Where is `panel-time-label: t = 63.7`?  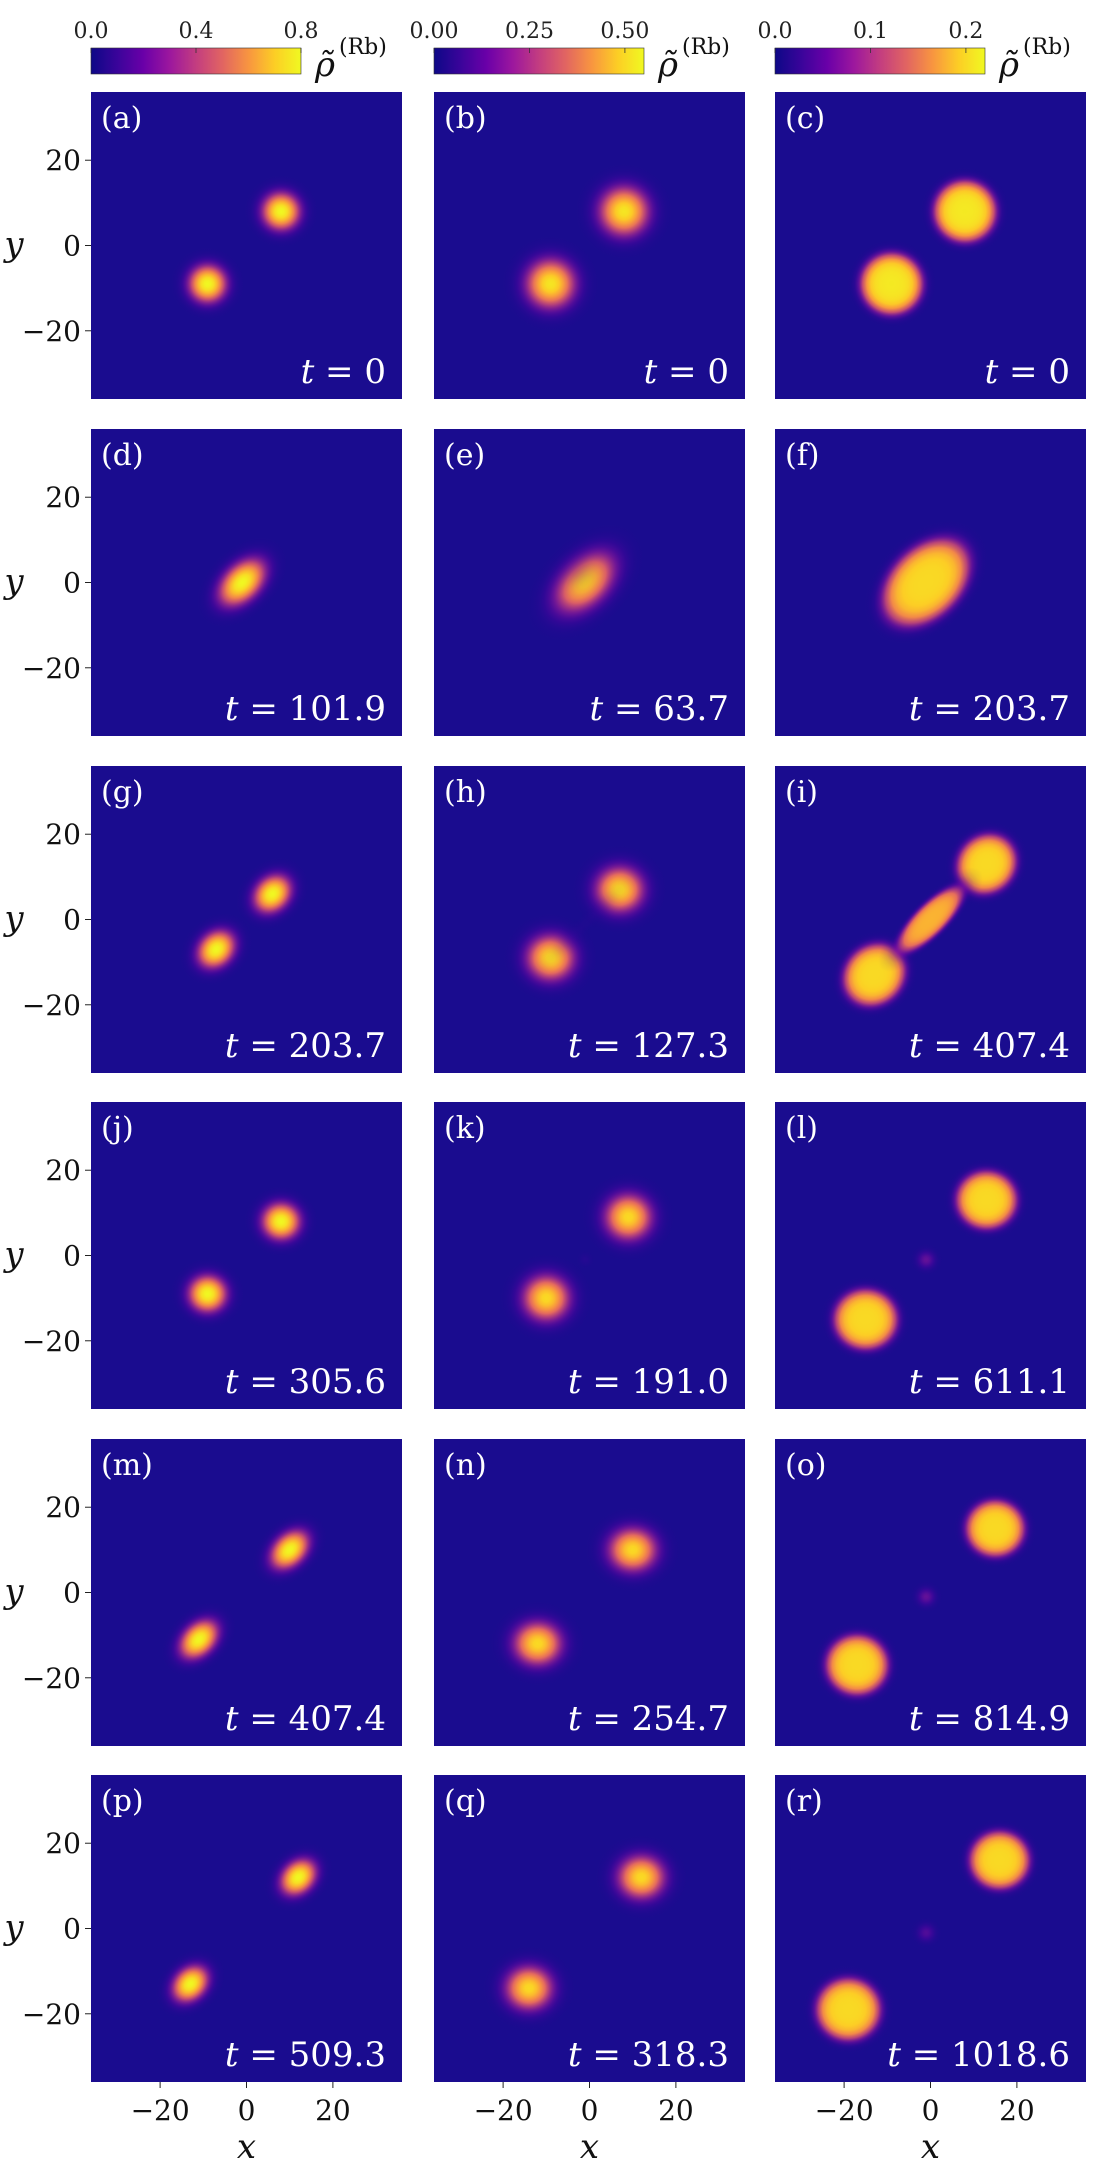
panel-time-label: t = 63.7 is located at coordinates (659, 709).